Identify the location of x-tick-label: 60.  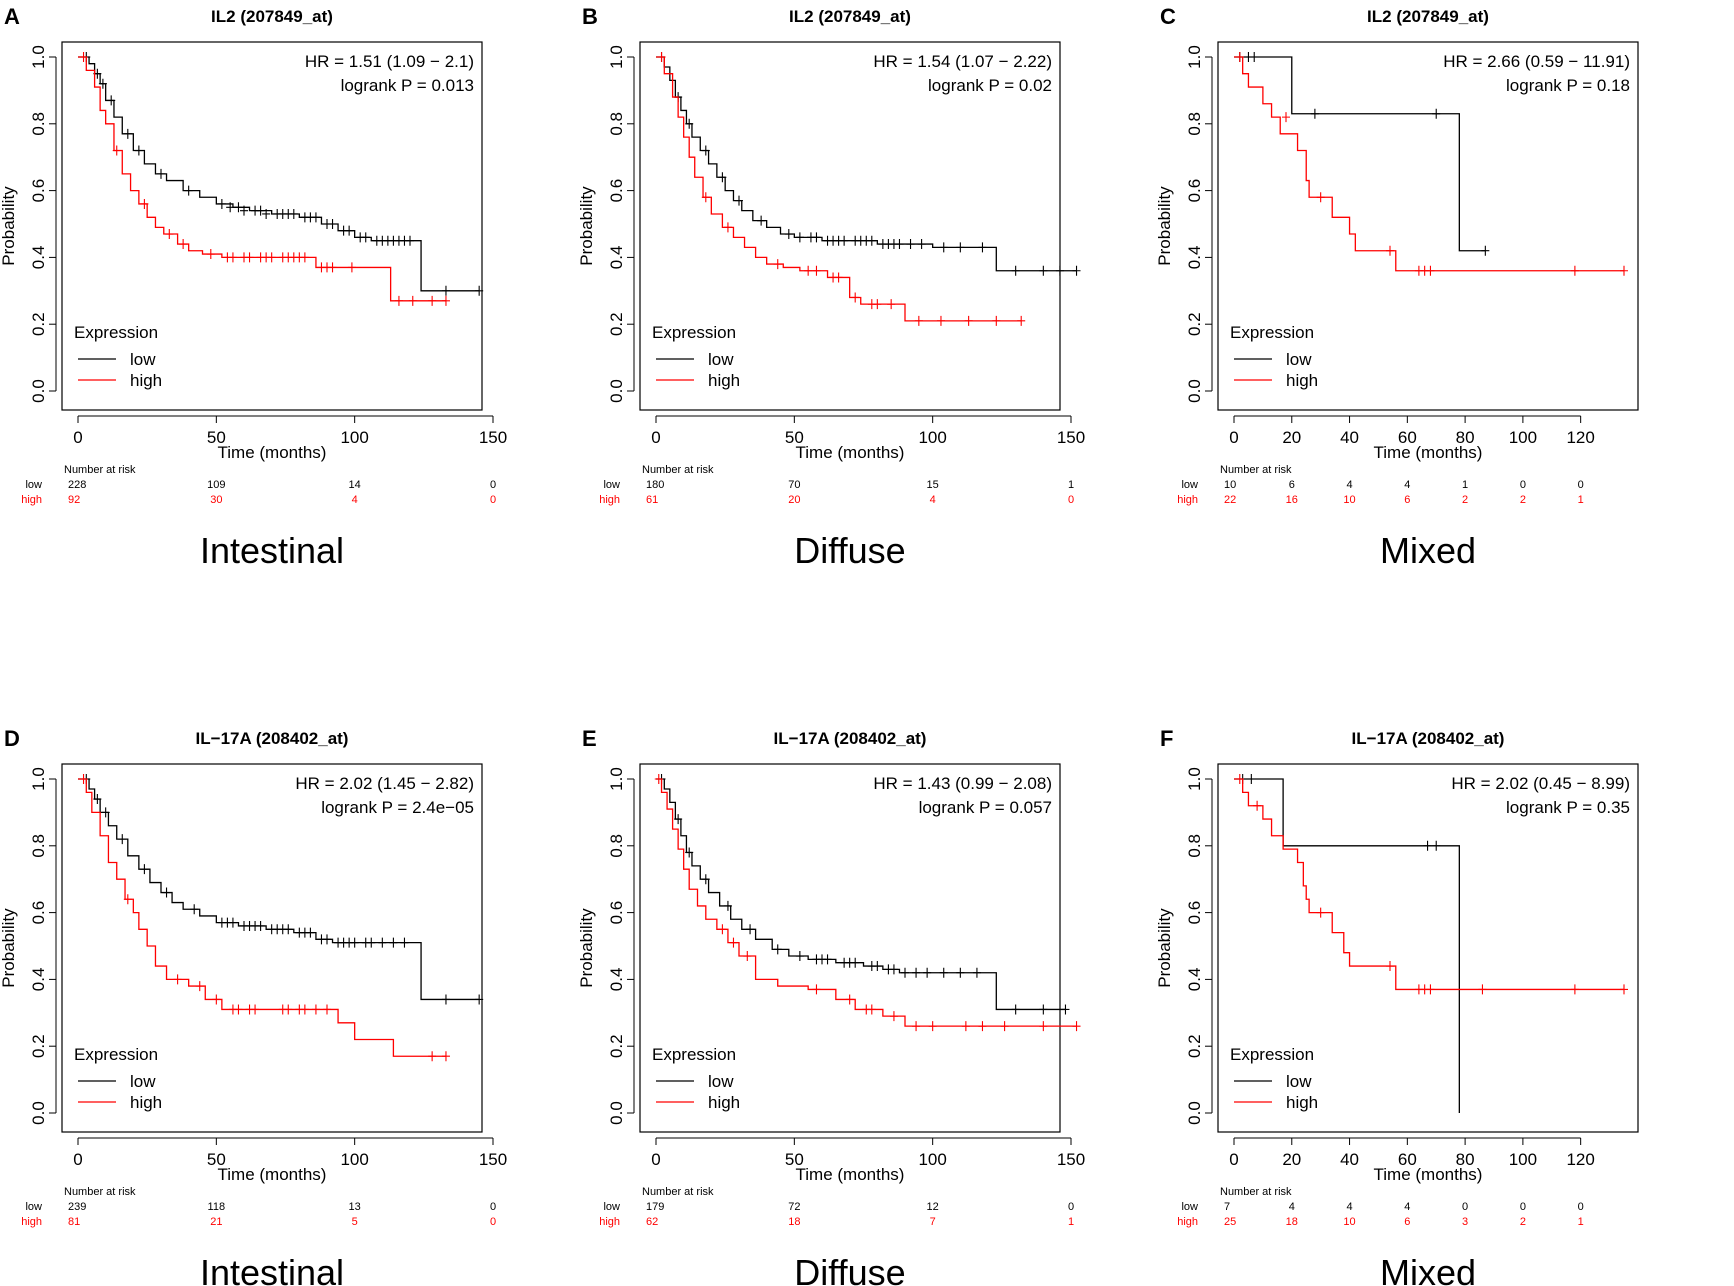
(1407, 437).